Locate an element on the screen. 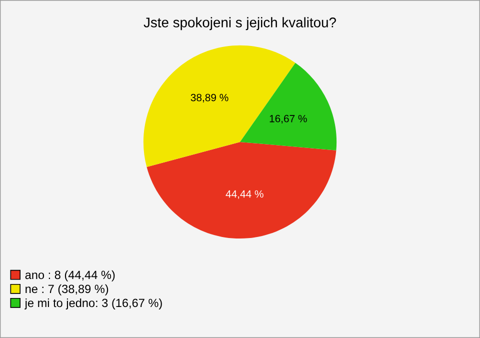  data-label: 16,67 % is located at coordinates (288, 119).